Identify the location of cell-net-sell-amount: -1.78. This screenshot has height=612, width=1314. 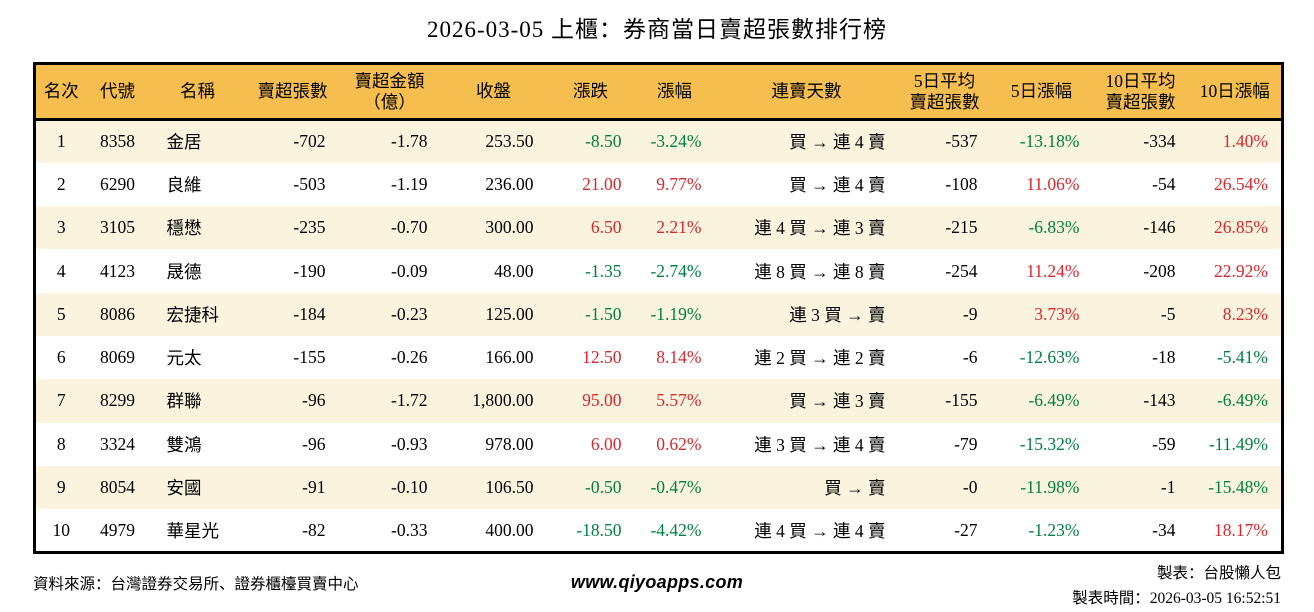
(409, 141).